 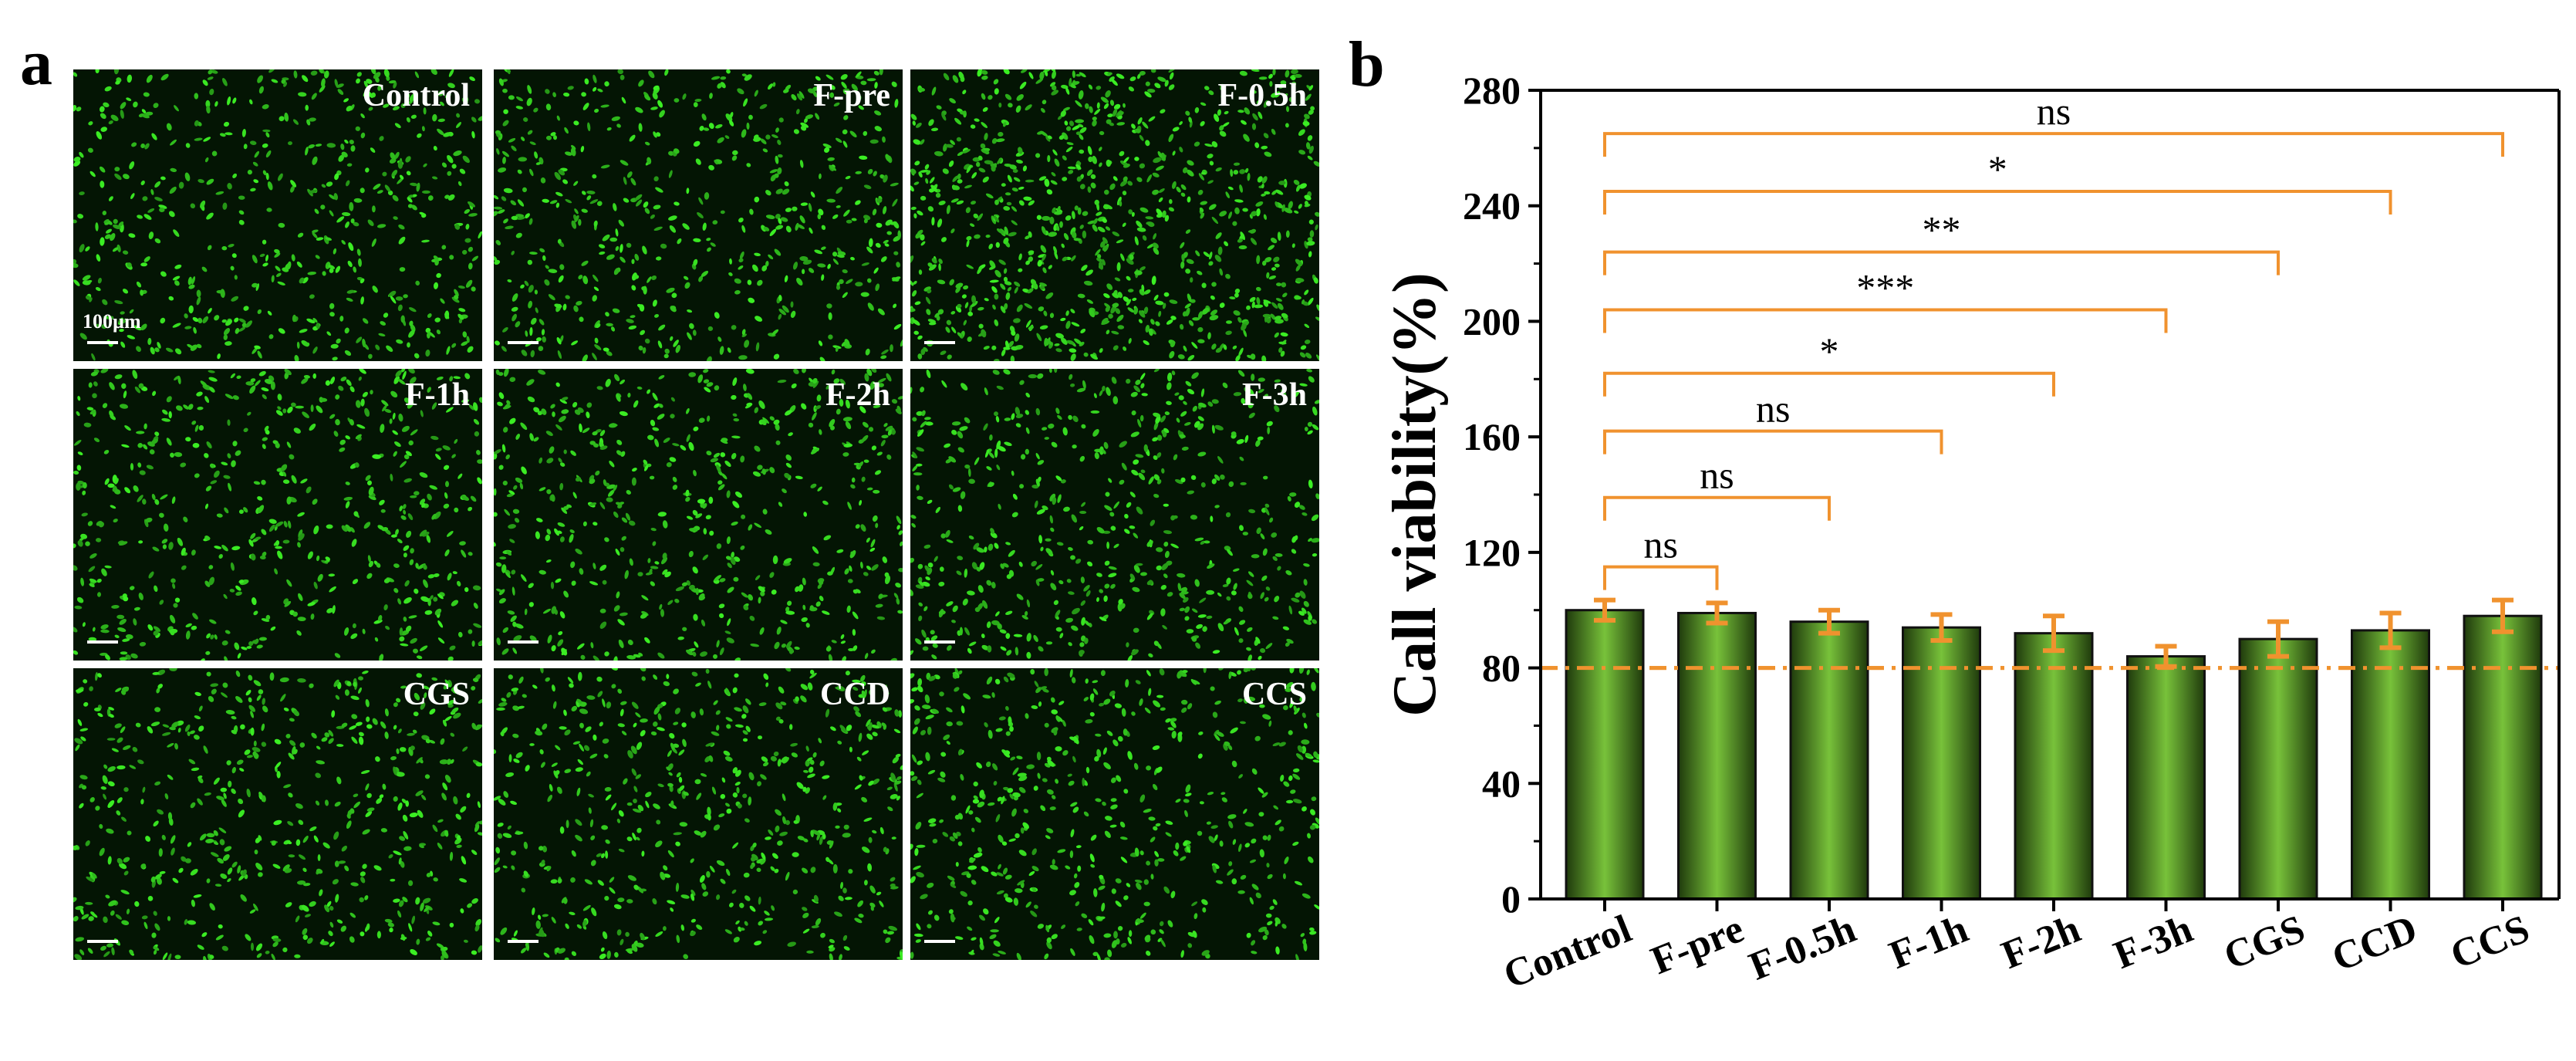 I want to click on y-tick-label: 0, so click(x=1511, y=899).